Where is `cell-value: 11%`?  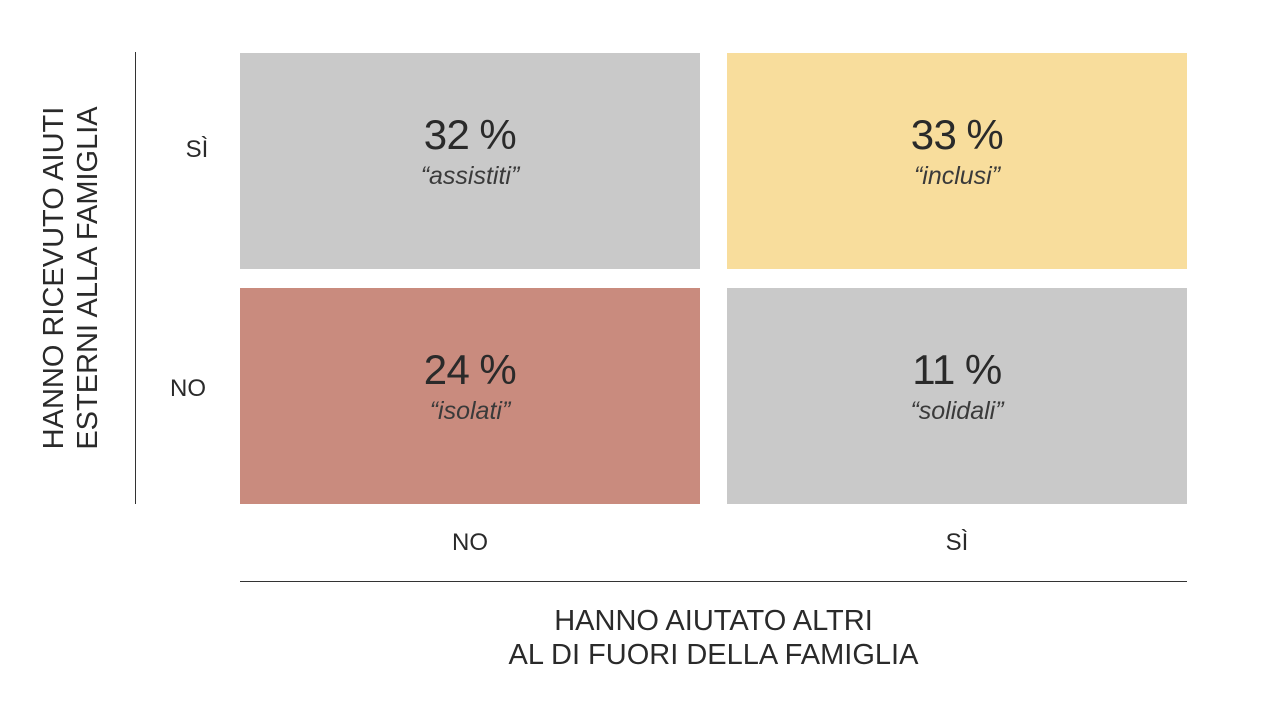 cell-value: 11% is located at coordinates (957, 370).